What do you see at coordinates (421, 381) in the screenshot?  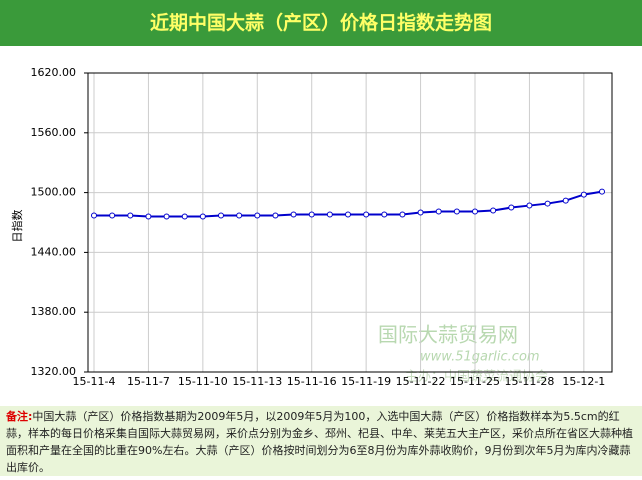 I see `x-tick-label: 15-11-22` at bounding box center [421, 381].